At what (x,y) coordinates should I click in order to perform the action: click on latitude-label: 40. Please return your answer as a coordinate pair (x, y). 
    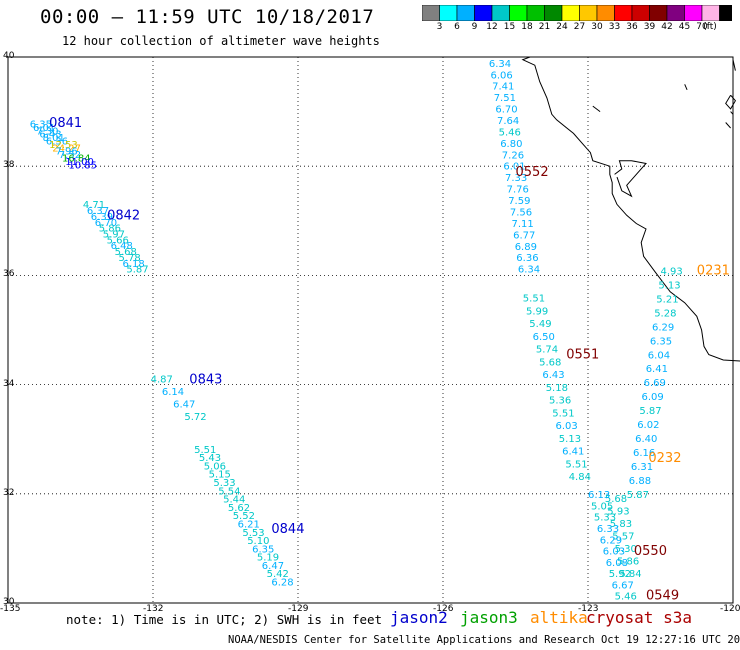
    Looking at the image, I should click on (9, 56).